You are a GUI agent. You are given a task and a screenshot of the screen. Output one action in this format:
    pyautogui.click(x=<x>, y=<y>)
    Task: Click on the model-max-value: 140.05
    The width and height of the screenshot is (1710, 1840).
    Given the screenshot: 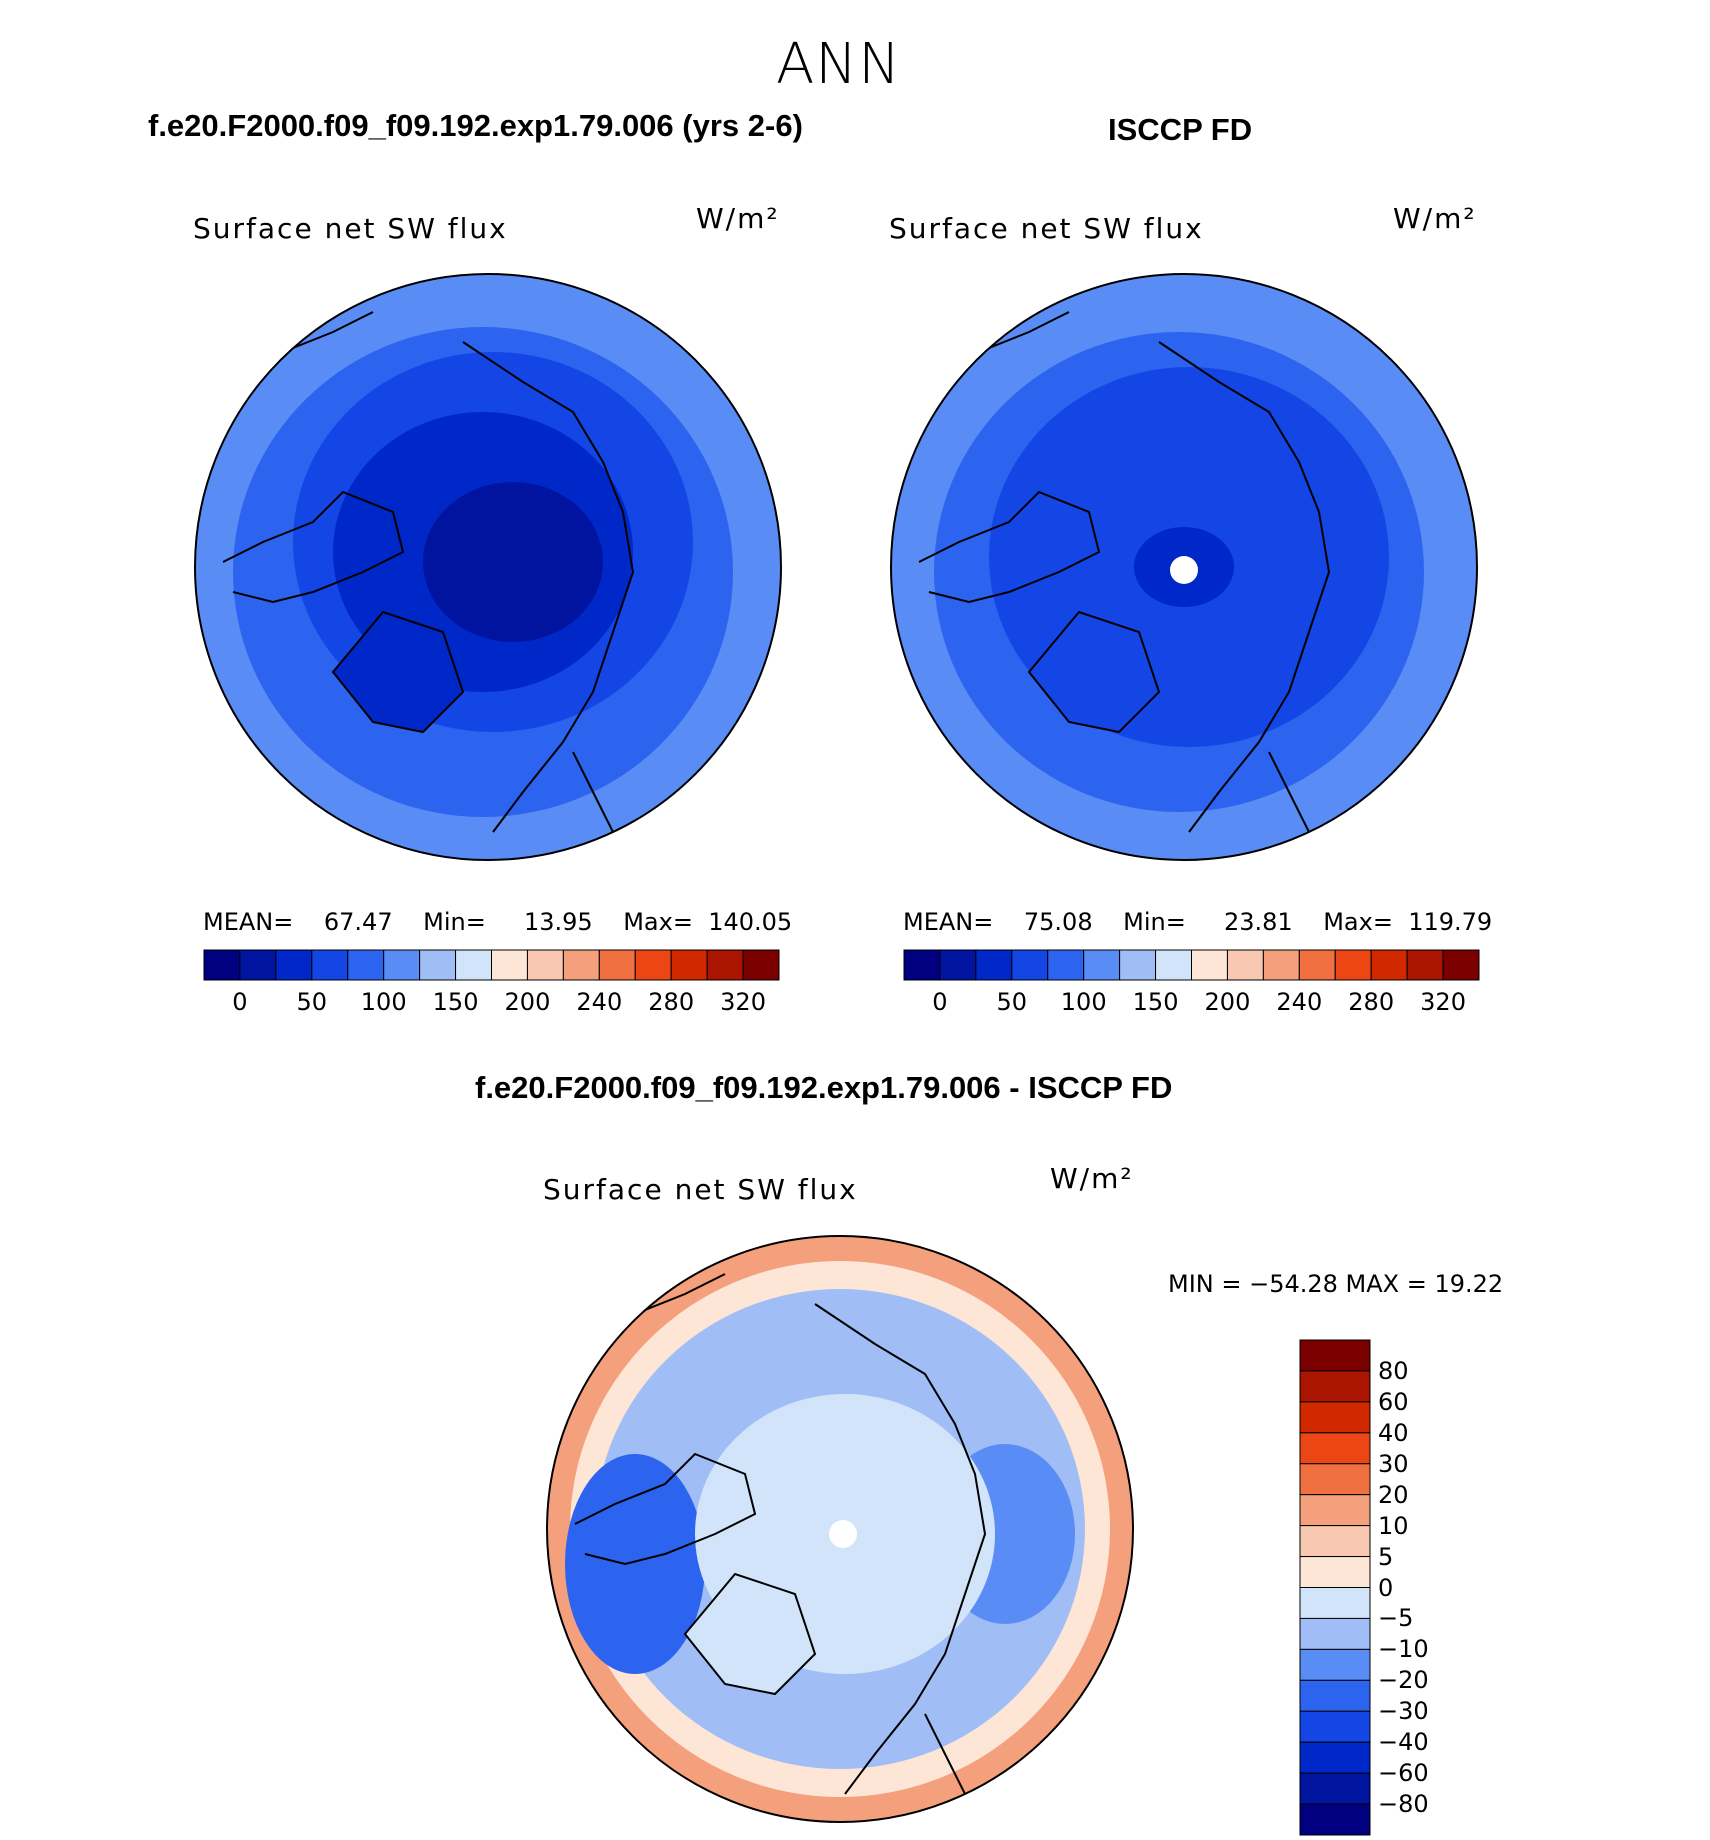 What is the action you would take?
    pyautogui.click(x=750, y=922)
    